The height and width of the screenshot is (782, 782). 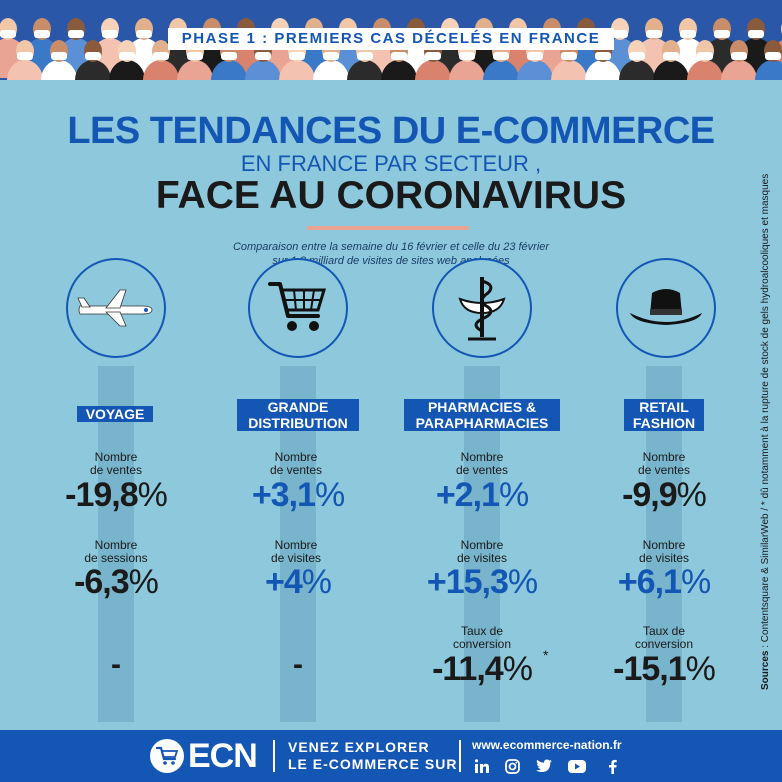 I want to click on metric-label-line: de sessions, so click(x=116, y=558).